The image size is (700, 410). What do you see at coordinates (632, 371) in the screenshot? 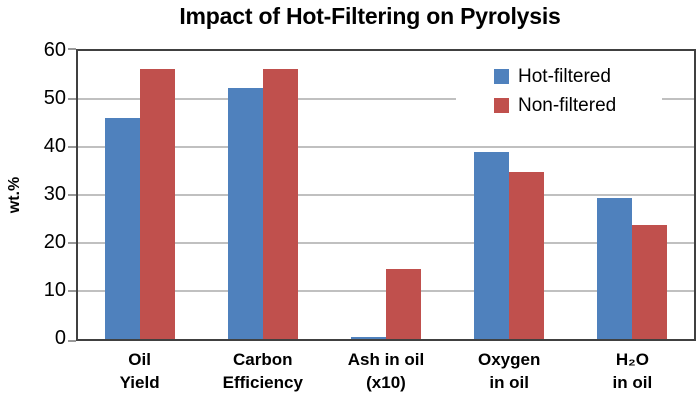
I see `x-axis-category-label: H₂O in oil` at bounding box center [632, 371].